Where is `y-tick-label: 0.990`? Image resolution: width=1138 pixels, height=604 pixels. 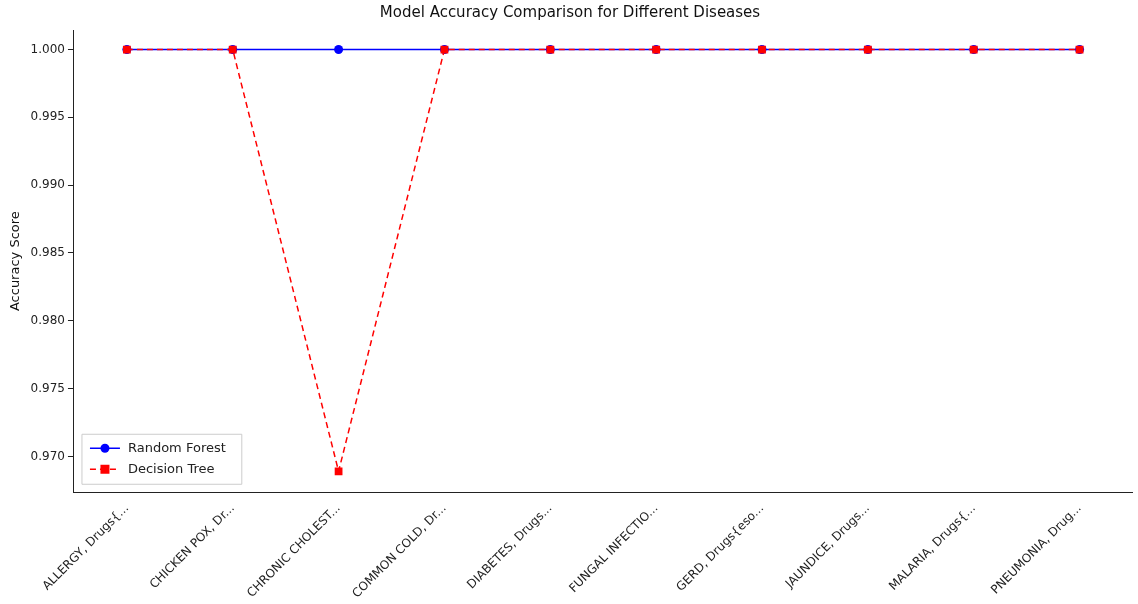
y-tick-label: 0.990 is located at coordinates (47, 184).